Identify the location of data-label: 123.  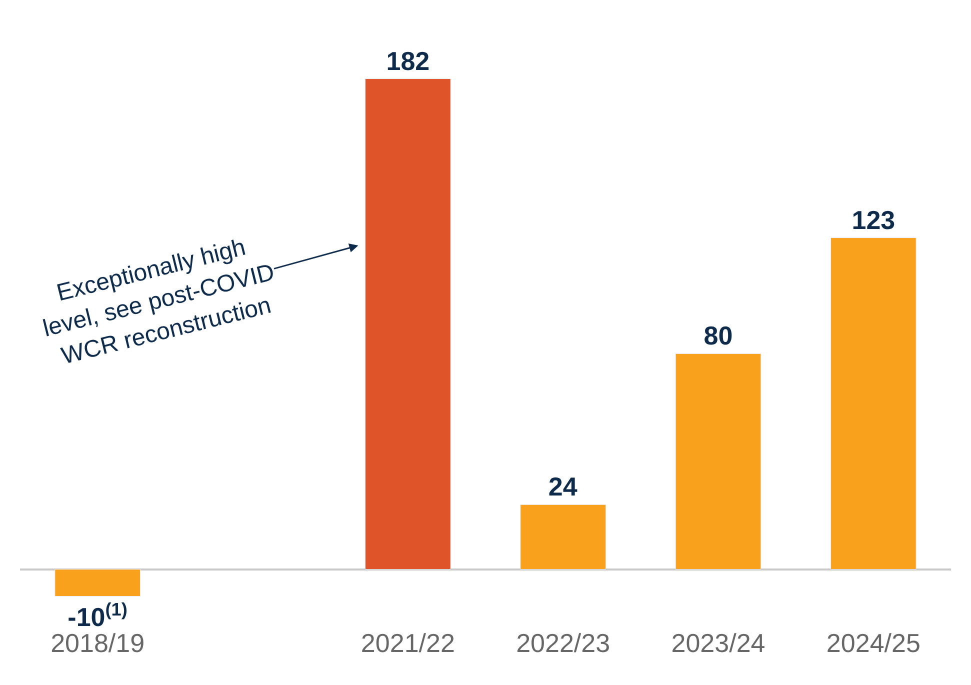
(874, 219).